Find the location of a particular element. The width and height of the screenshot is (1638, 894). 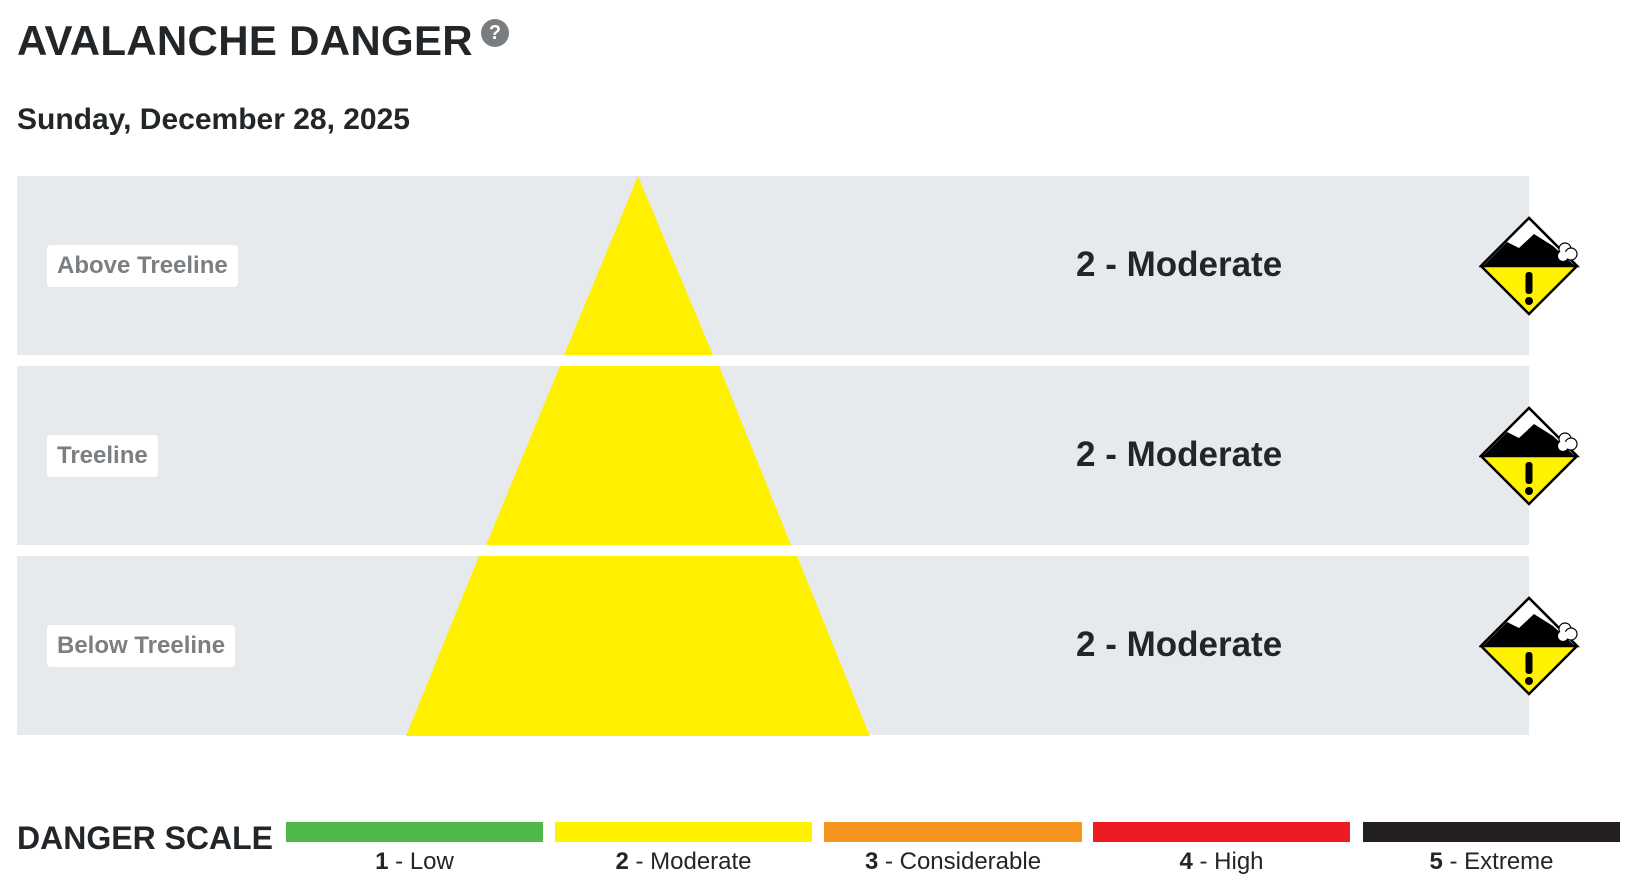

scale-bar-high is located at coordinates (1221, 832).